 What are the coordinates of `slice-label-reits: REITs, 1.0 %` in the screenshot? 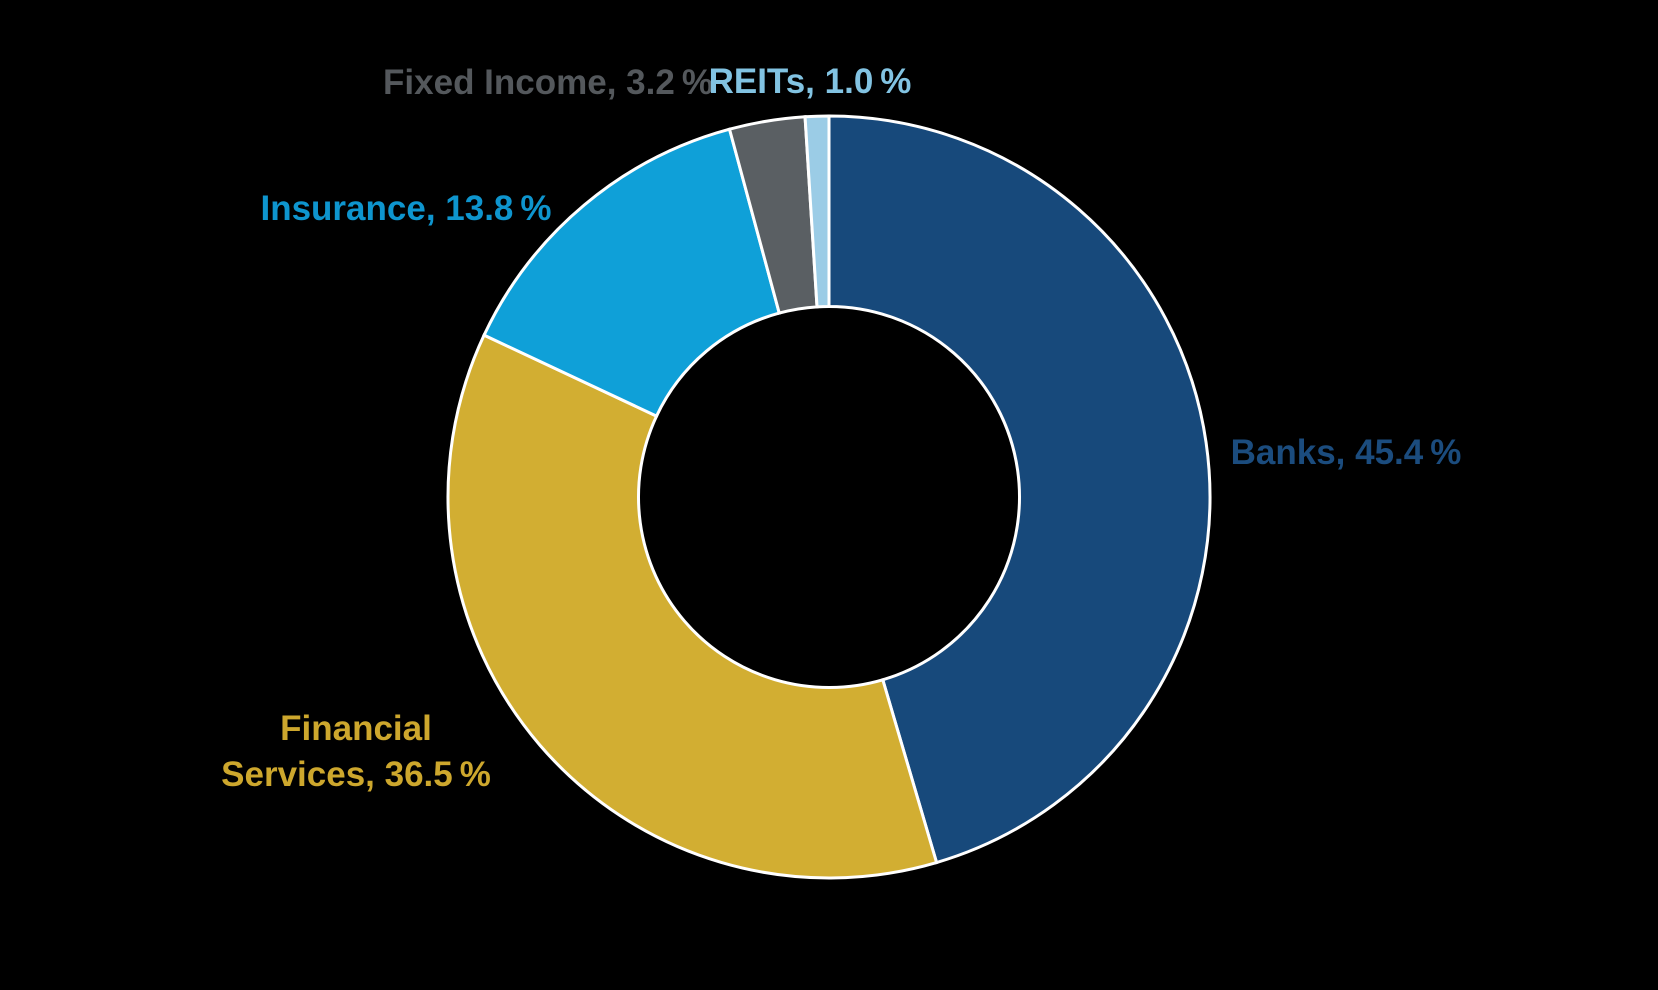 It's located at (810, 81).